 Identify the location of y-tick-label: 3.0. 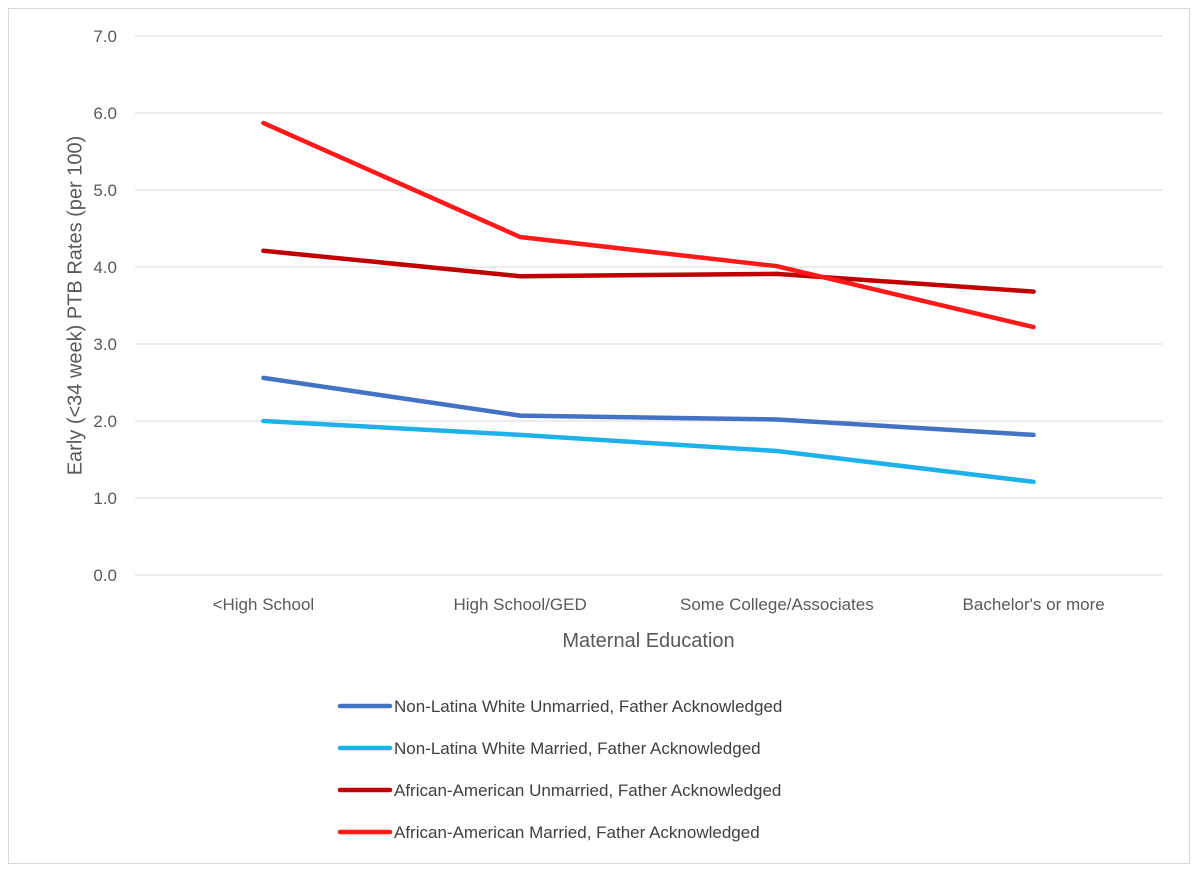
(105, 344).